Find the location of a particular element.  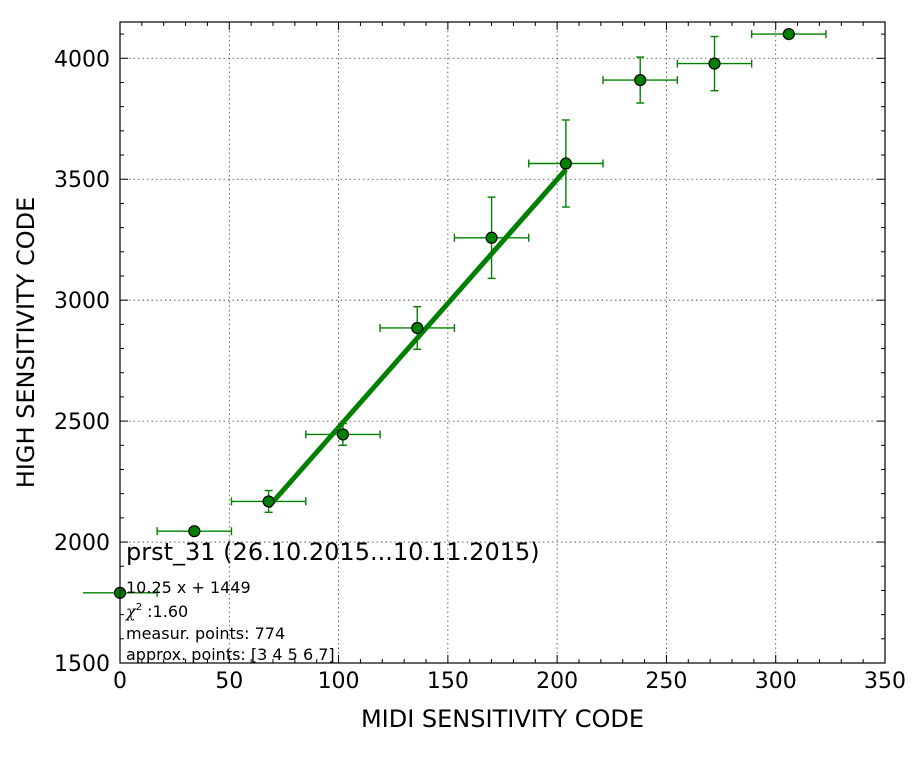

annotation-approx-points: approx. points: [3 4 5 6 7] is located at coordinates (230, 654).